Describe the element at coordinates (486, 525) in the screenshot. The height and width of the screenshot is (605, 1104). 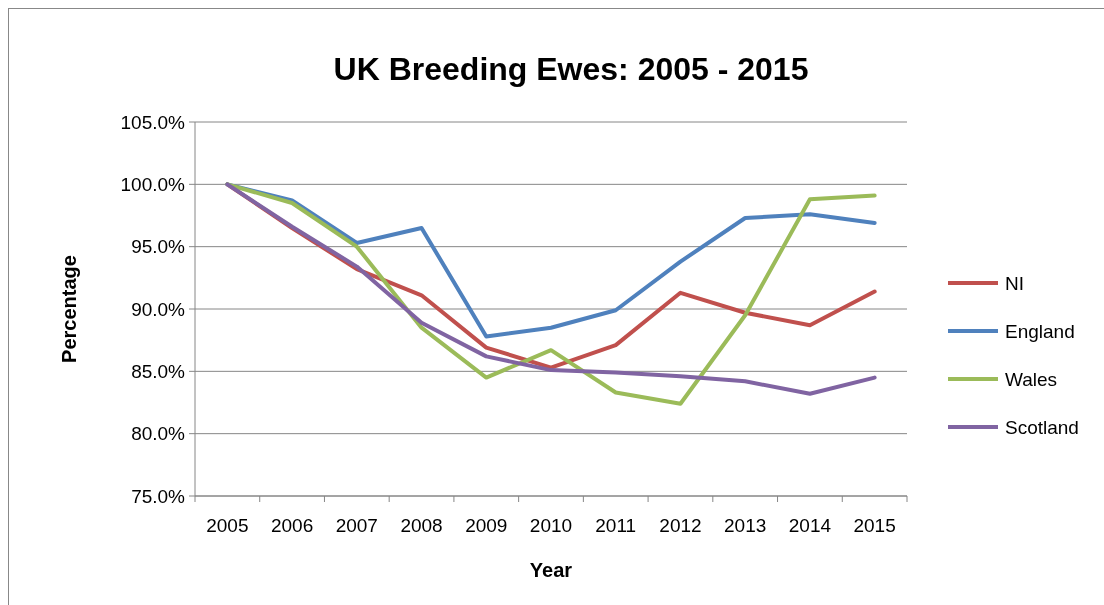
I see `x-tick-label: 2009` at that location.